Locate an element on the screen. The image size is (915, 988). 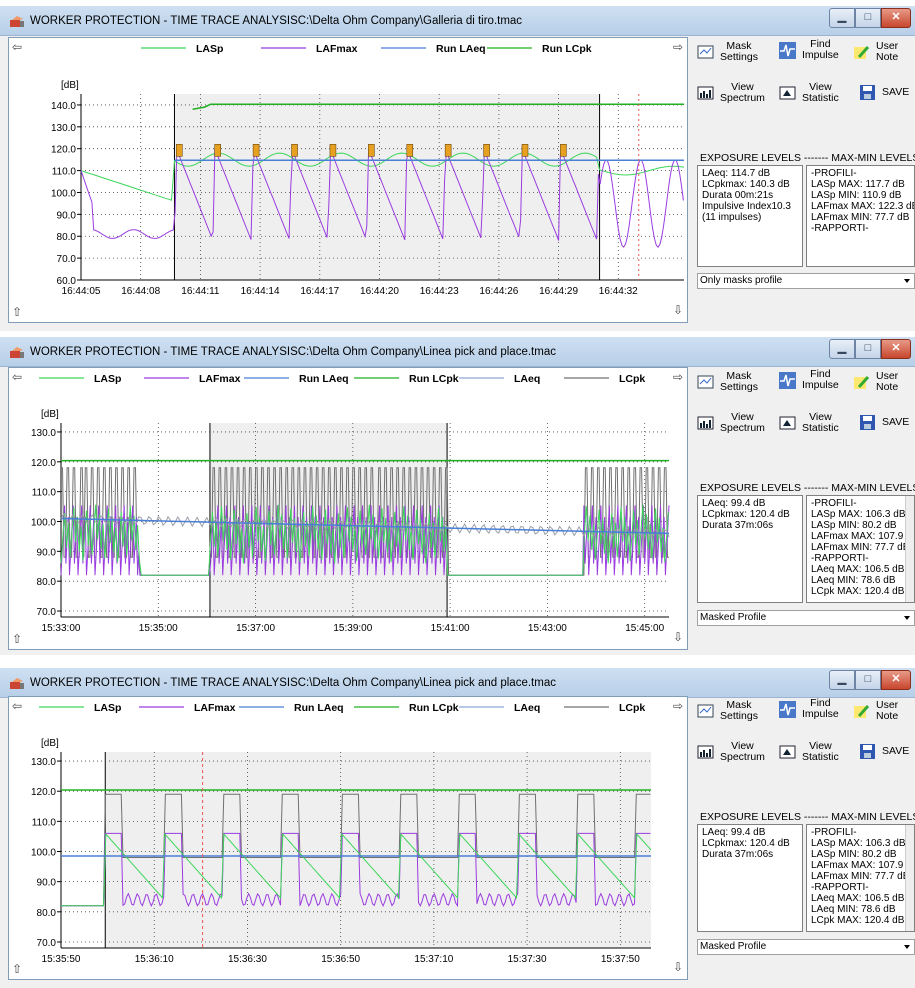
app-icon is located at coordinates (17, 21).